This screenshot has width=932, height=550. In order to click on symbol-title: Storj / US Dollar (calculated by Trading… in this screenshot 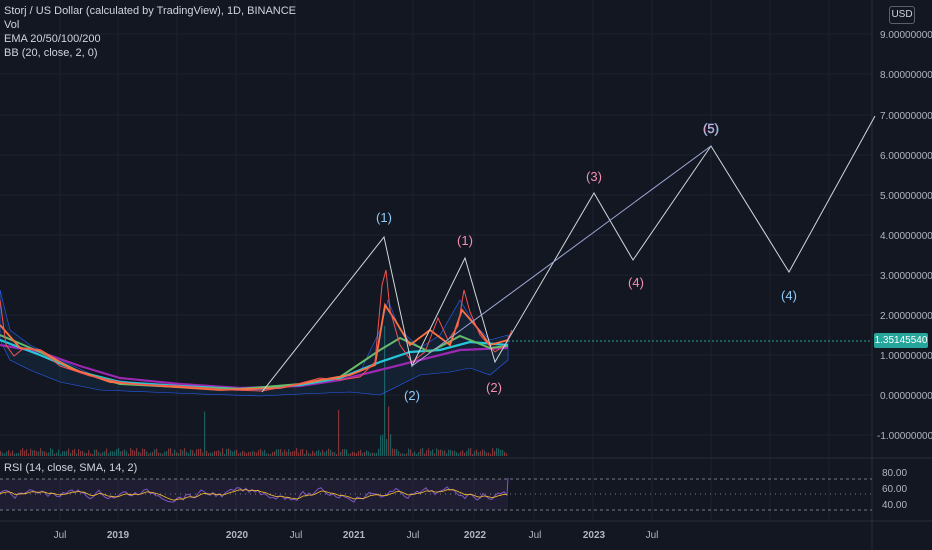, I will do `click(150, 11)`.